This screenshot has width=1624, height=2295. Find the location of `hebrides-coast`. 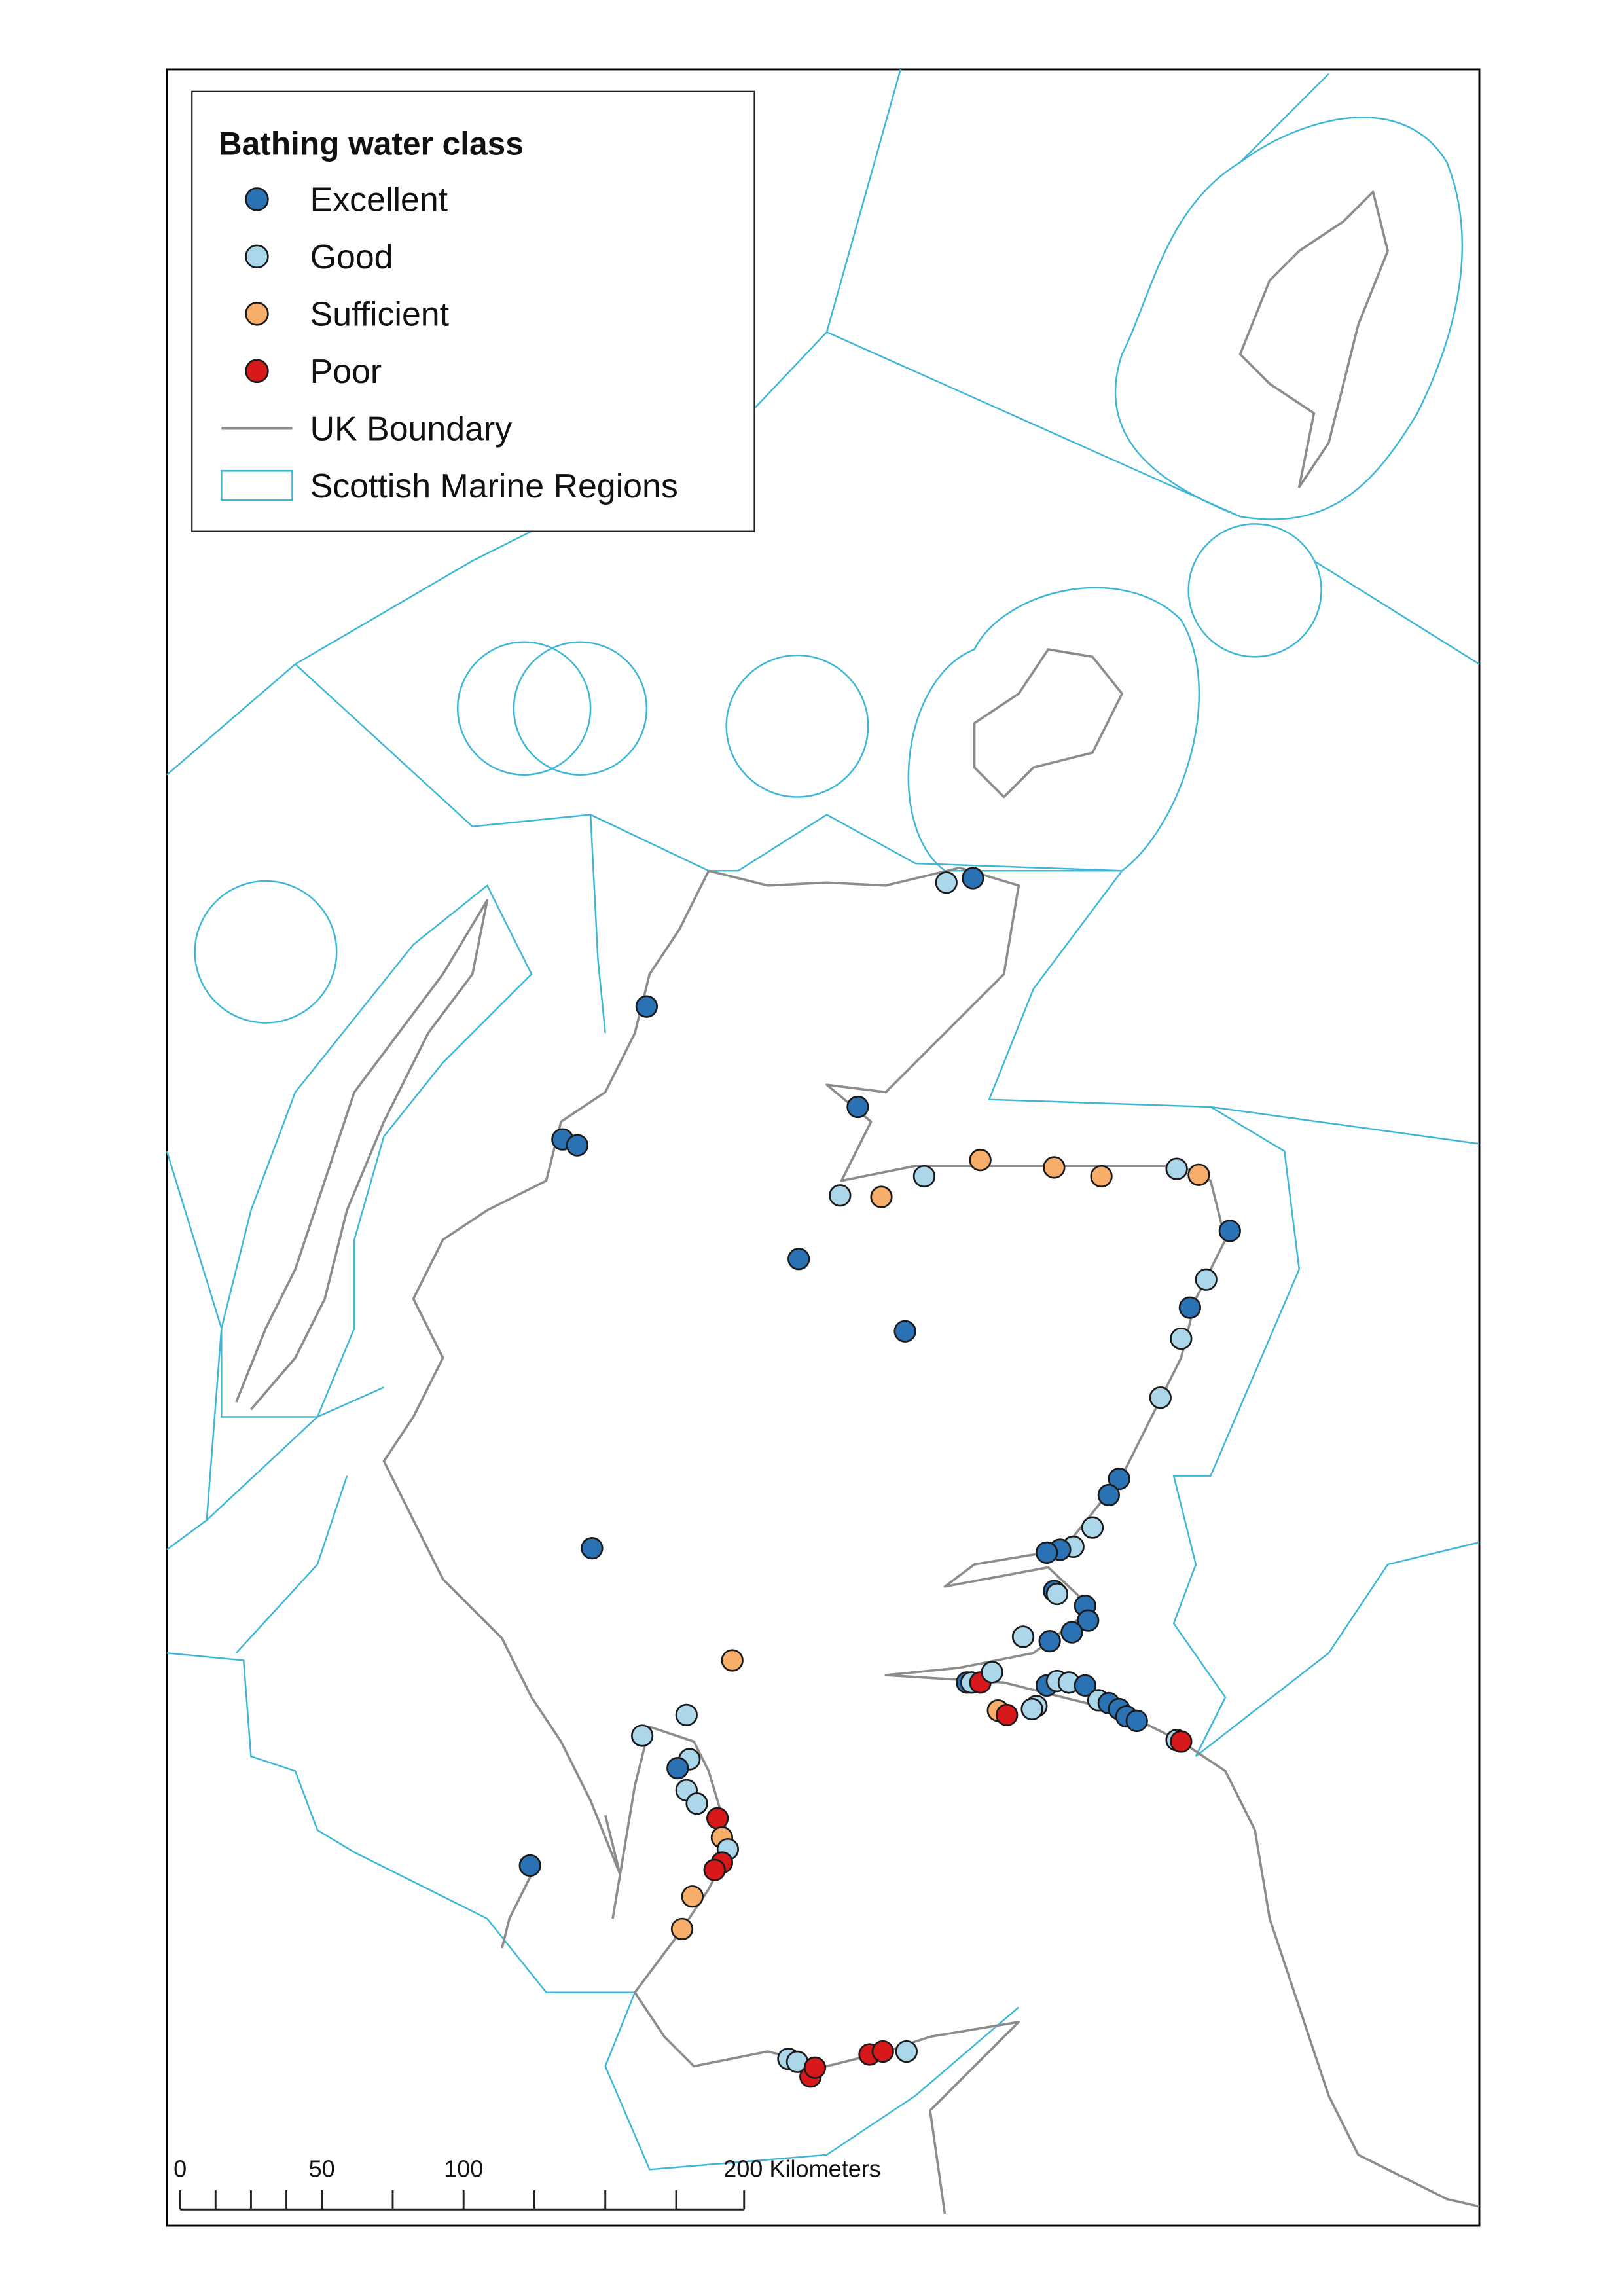

hebrides-coast is located at coordinates (362, 1155).